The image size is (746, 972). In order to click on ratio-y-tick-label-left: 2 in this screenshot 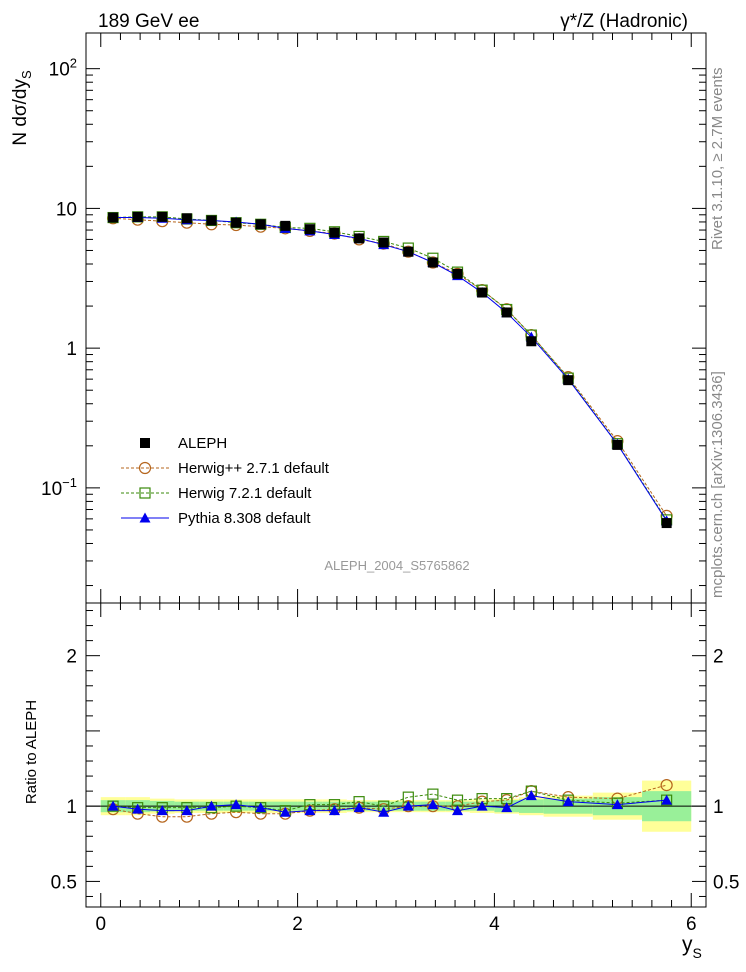, I will do `click(71, 657)`.